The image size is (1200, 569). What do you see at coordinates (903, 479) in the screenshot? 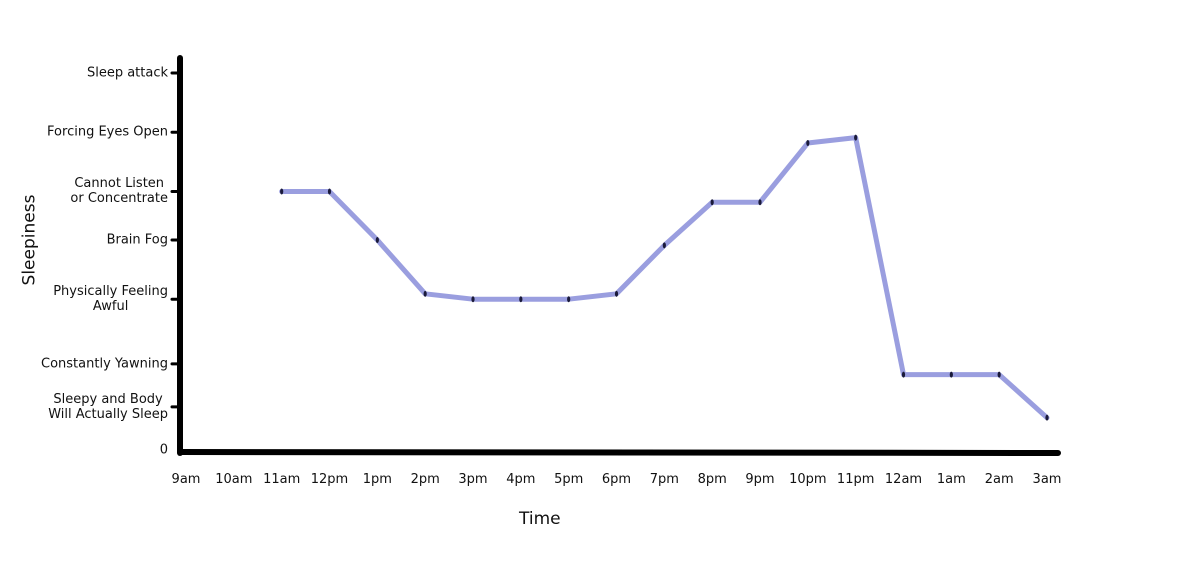
I see `x-tick-label: 12am` at bounding box center [903, 479].